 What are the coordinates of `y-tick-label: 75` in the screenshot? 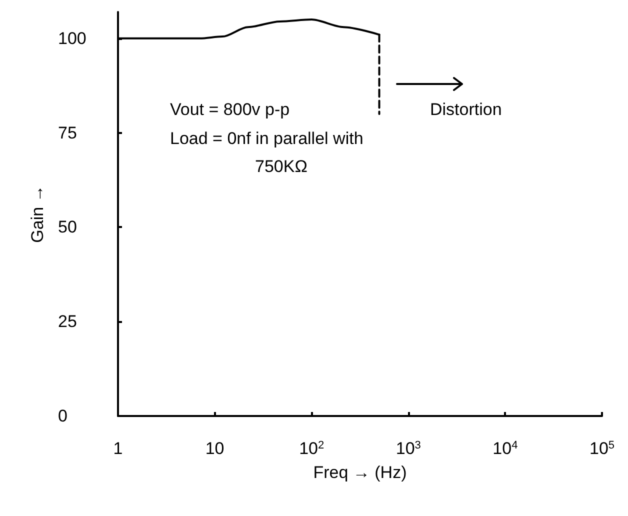 It's located at (67, 132).